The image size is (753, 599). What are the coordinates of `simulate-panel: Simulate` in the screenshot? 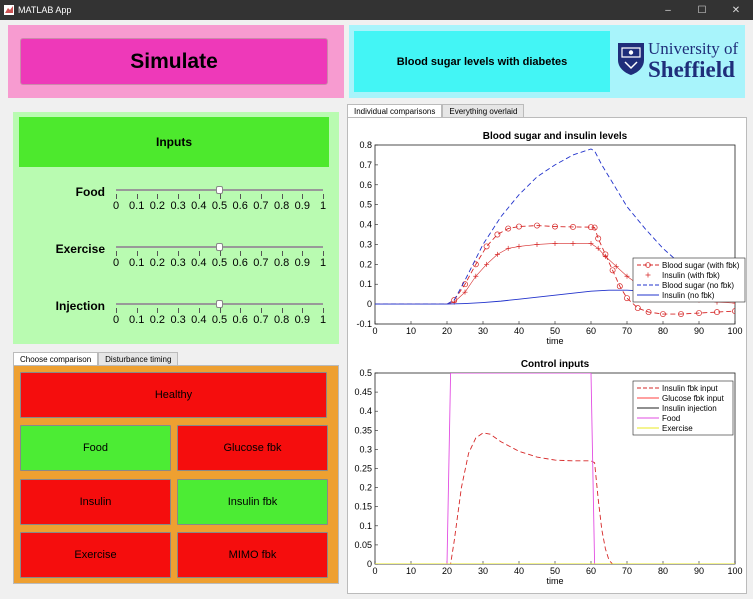 It's located at (176, 61).